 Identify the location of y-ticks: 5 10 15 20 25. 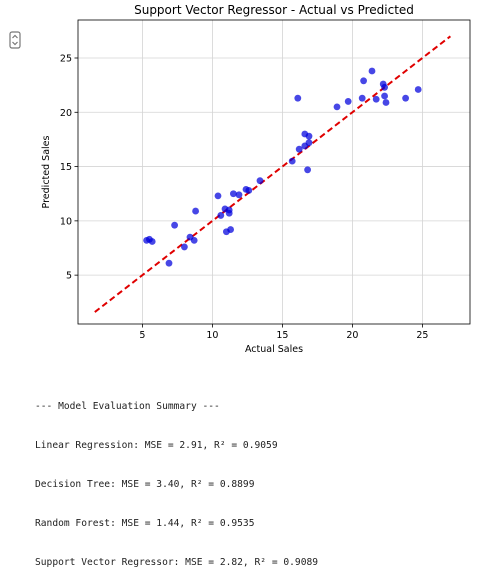
(69, 168).